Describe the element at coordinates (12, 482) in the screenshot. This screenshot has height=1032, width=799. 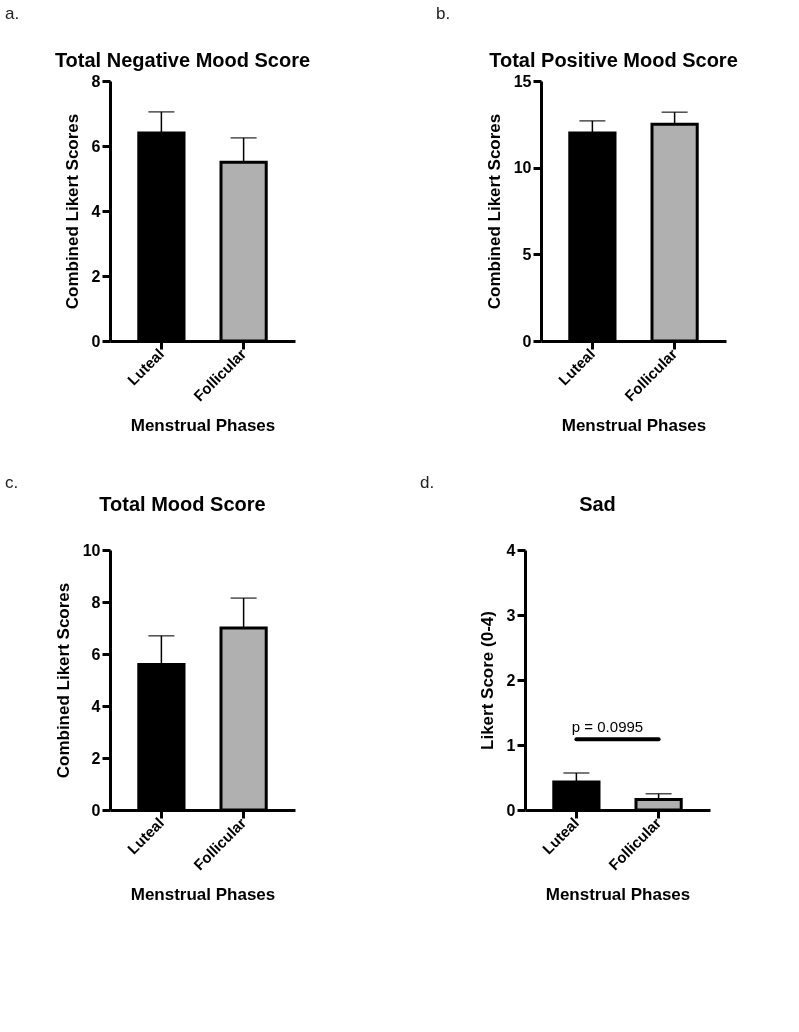
I see `text: c.` at that location.